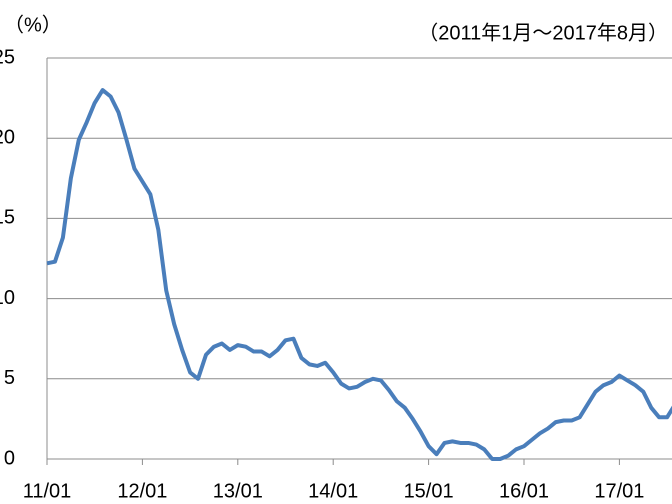 Image resolution: width=672 pixels, height=504 pixels. I want to click on x-tick-label: 12/01, so click(142, 491).